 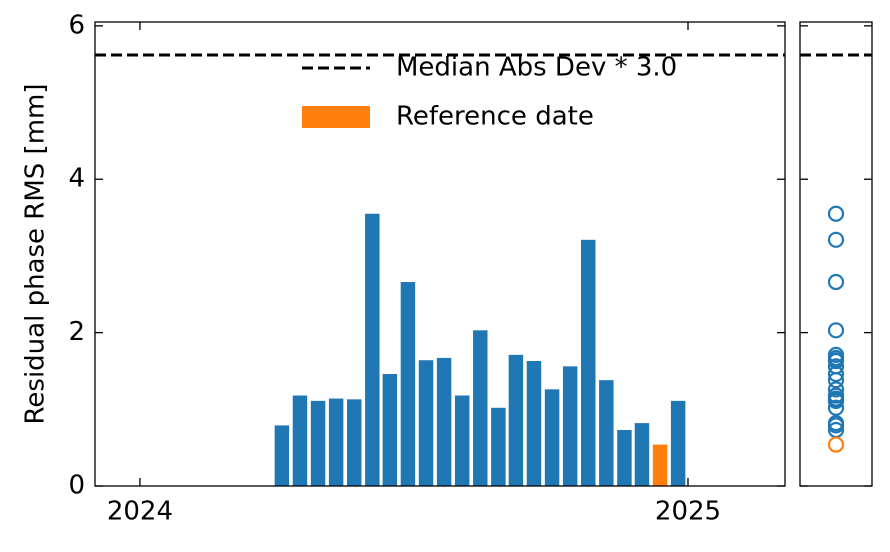 I want to click on x-tick-label: 2024, so click(x=140, y=512).